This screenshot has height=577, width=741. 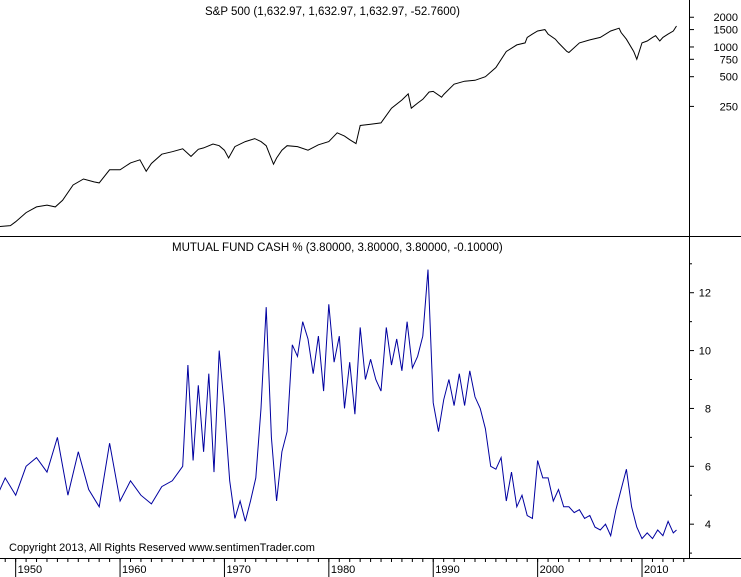 What do you see at coordinates (30, 570) in the screenshot?
I see `x-tick-label: 1950` at bounding box center [30, 570].